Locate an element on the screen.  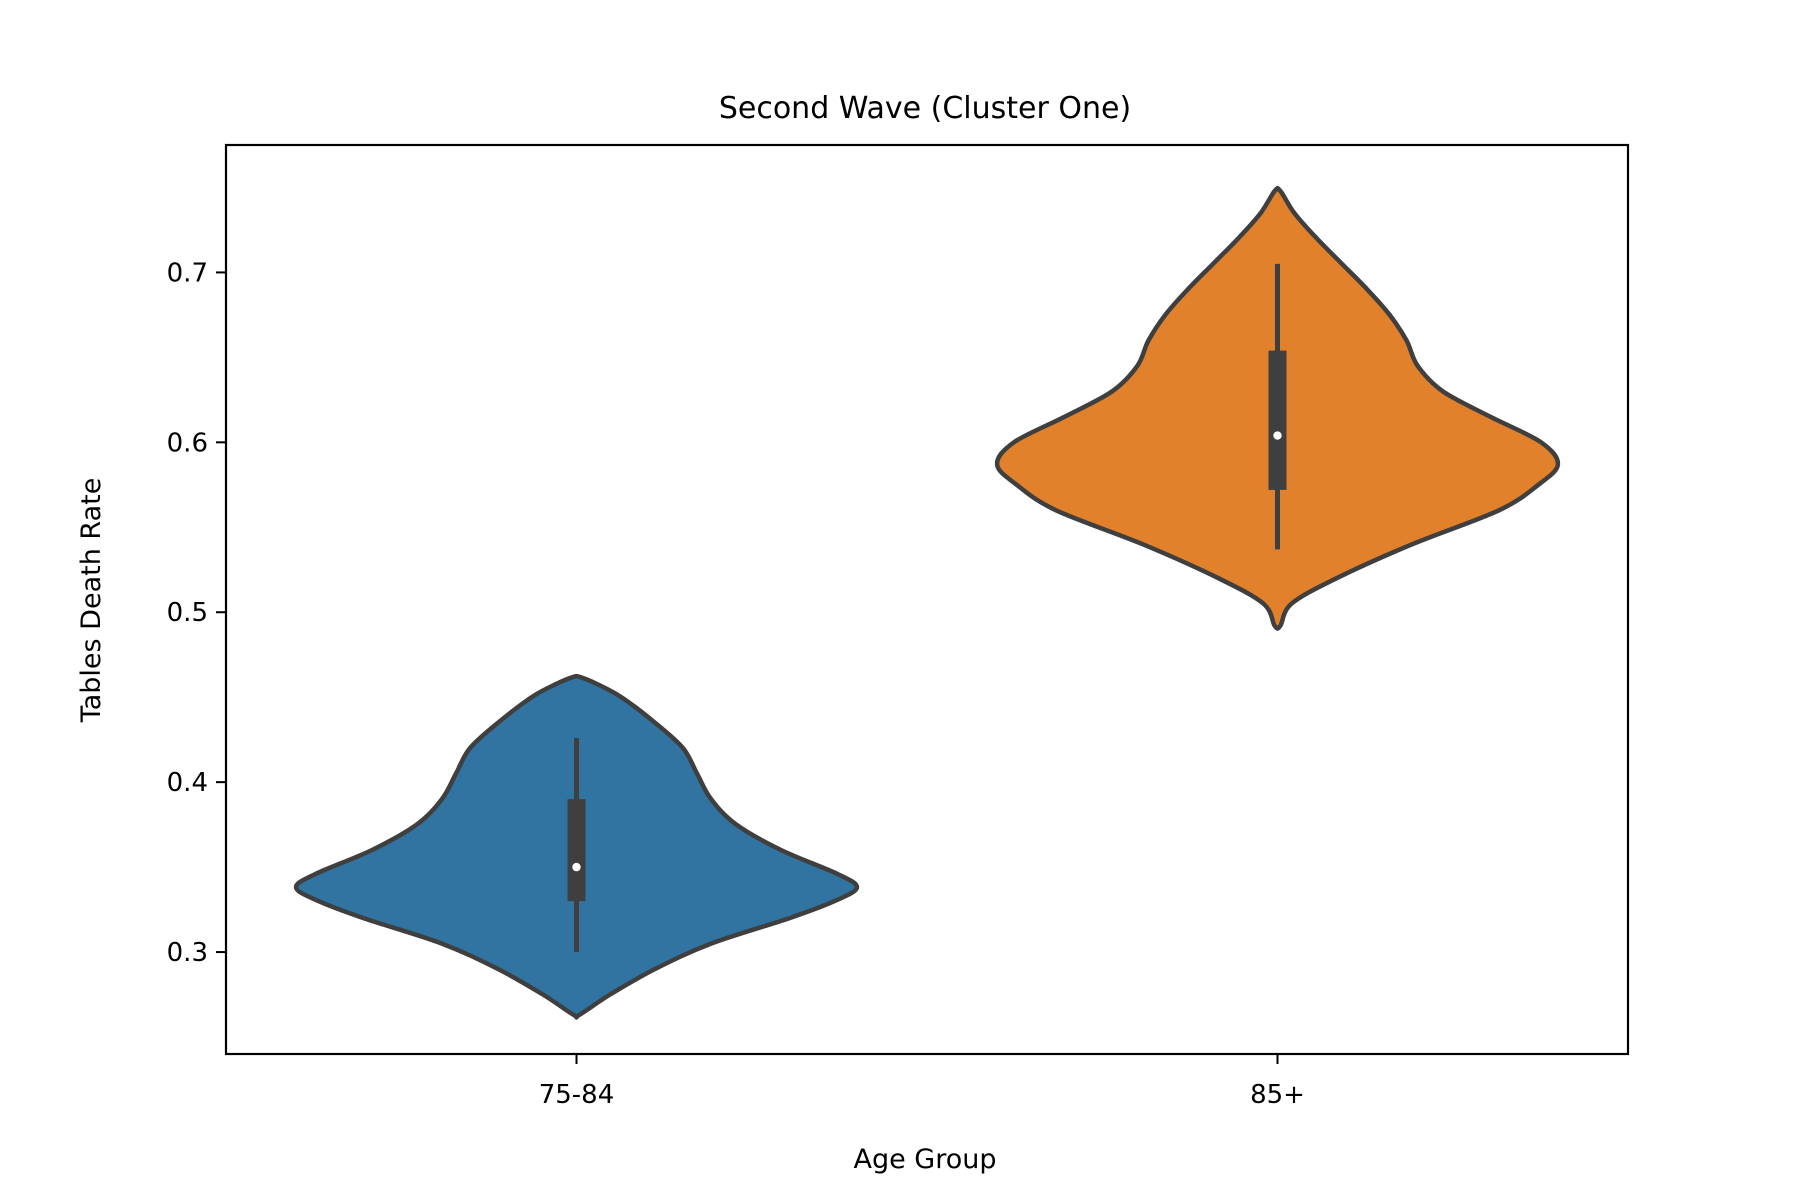
x-axis-label: Age Group is located at coordinates (924, 1159).